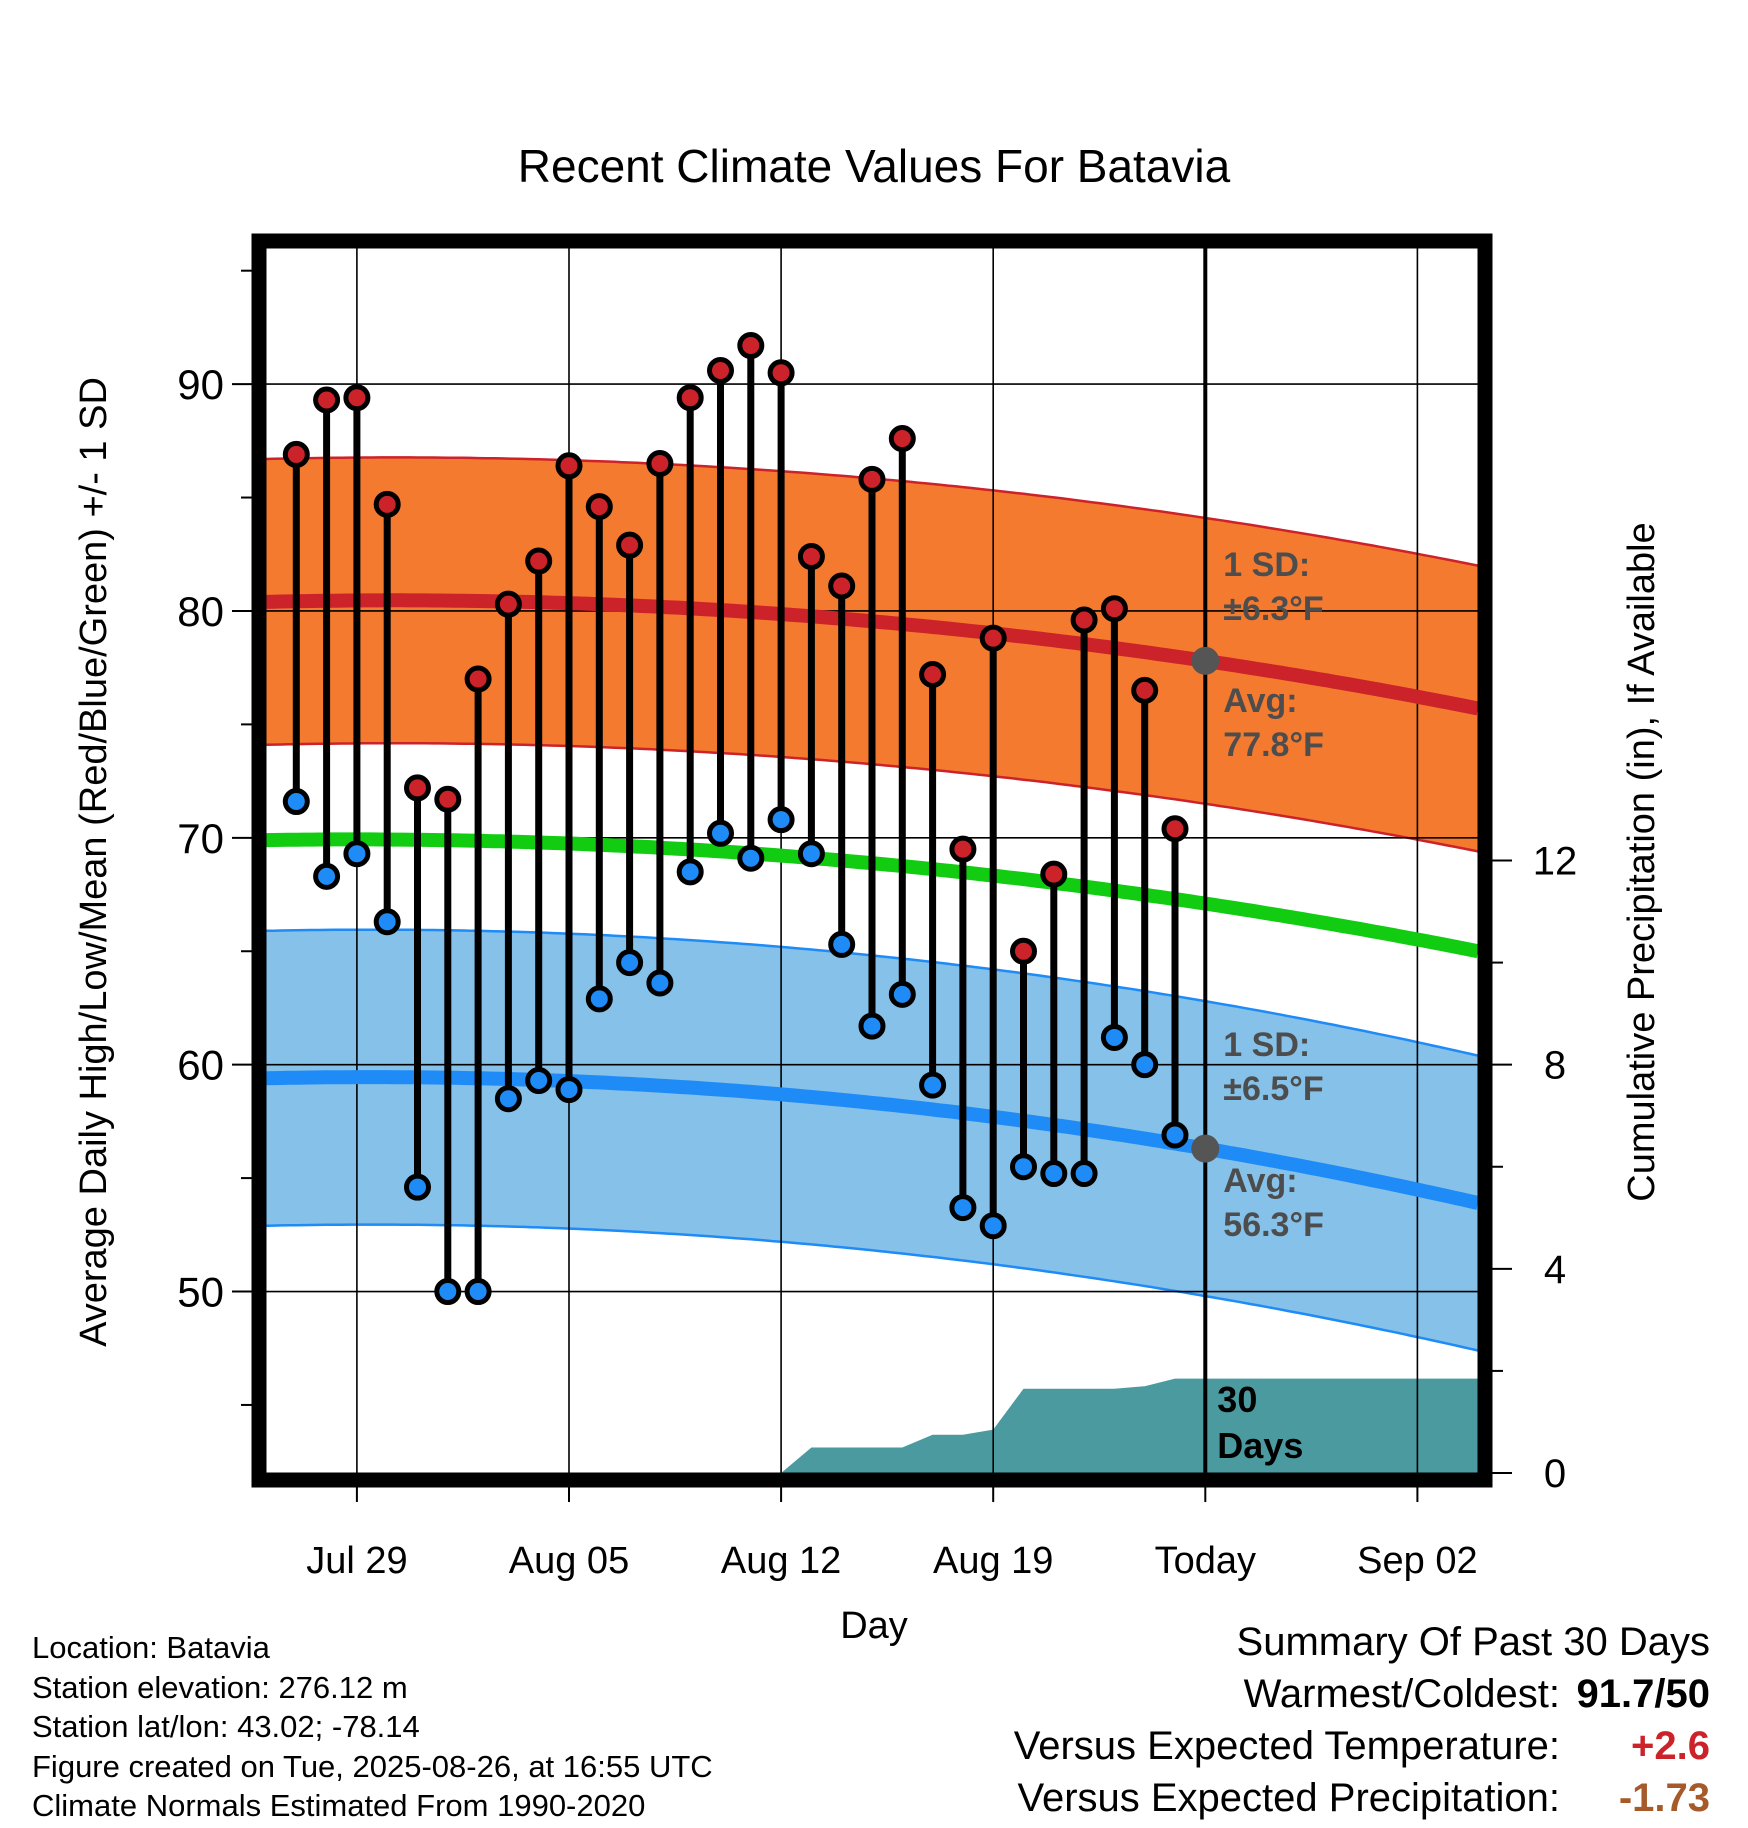  Describe the element at coordinates (1286, 1746) in the screenshot. I see `temp-anomaly-label: Versus Expected Temperature:` at that location.